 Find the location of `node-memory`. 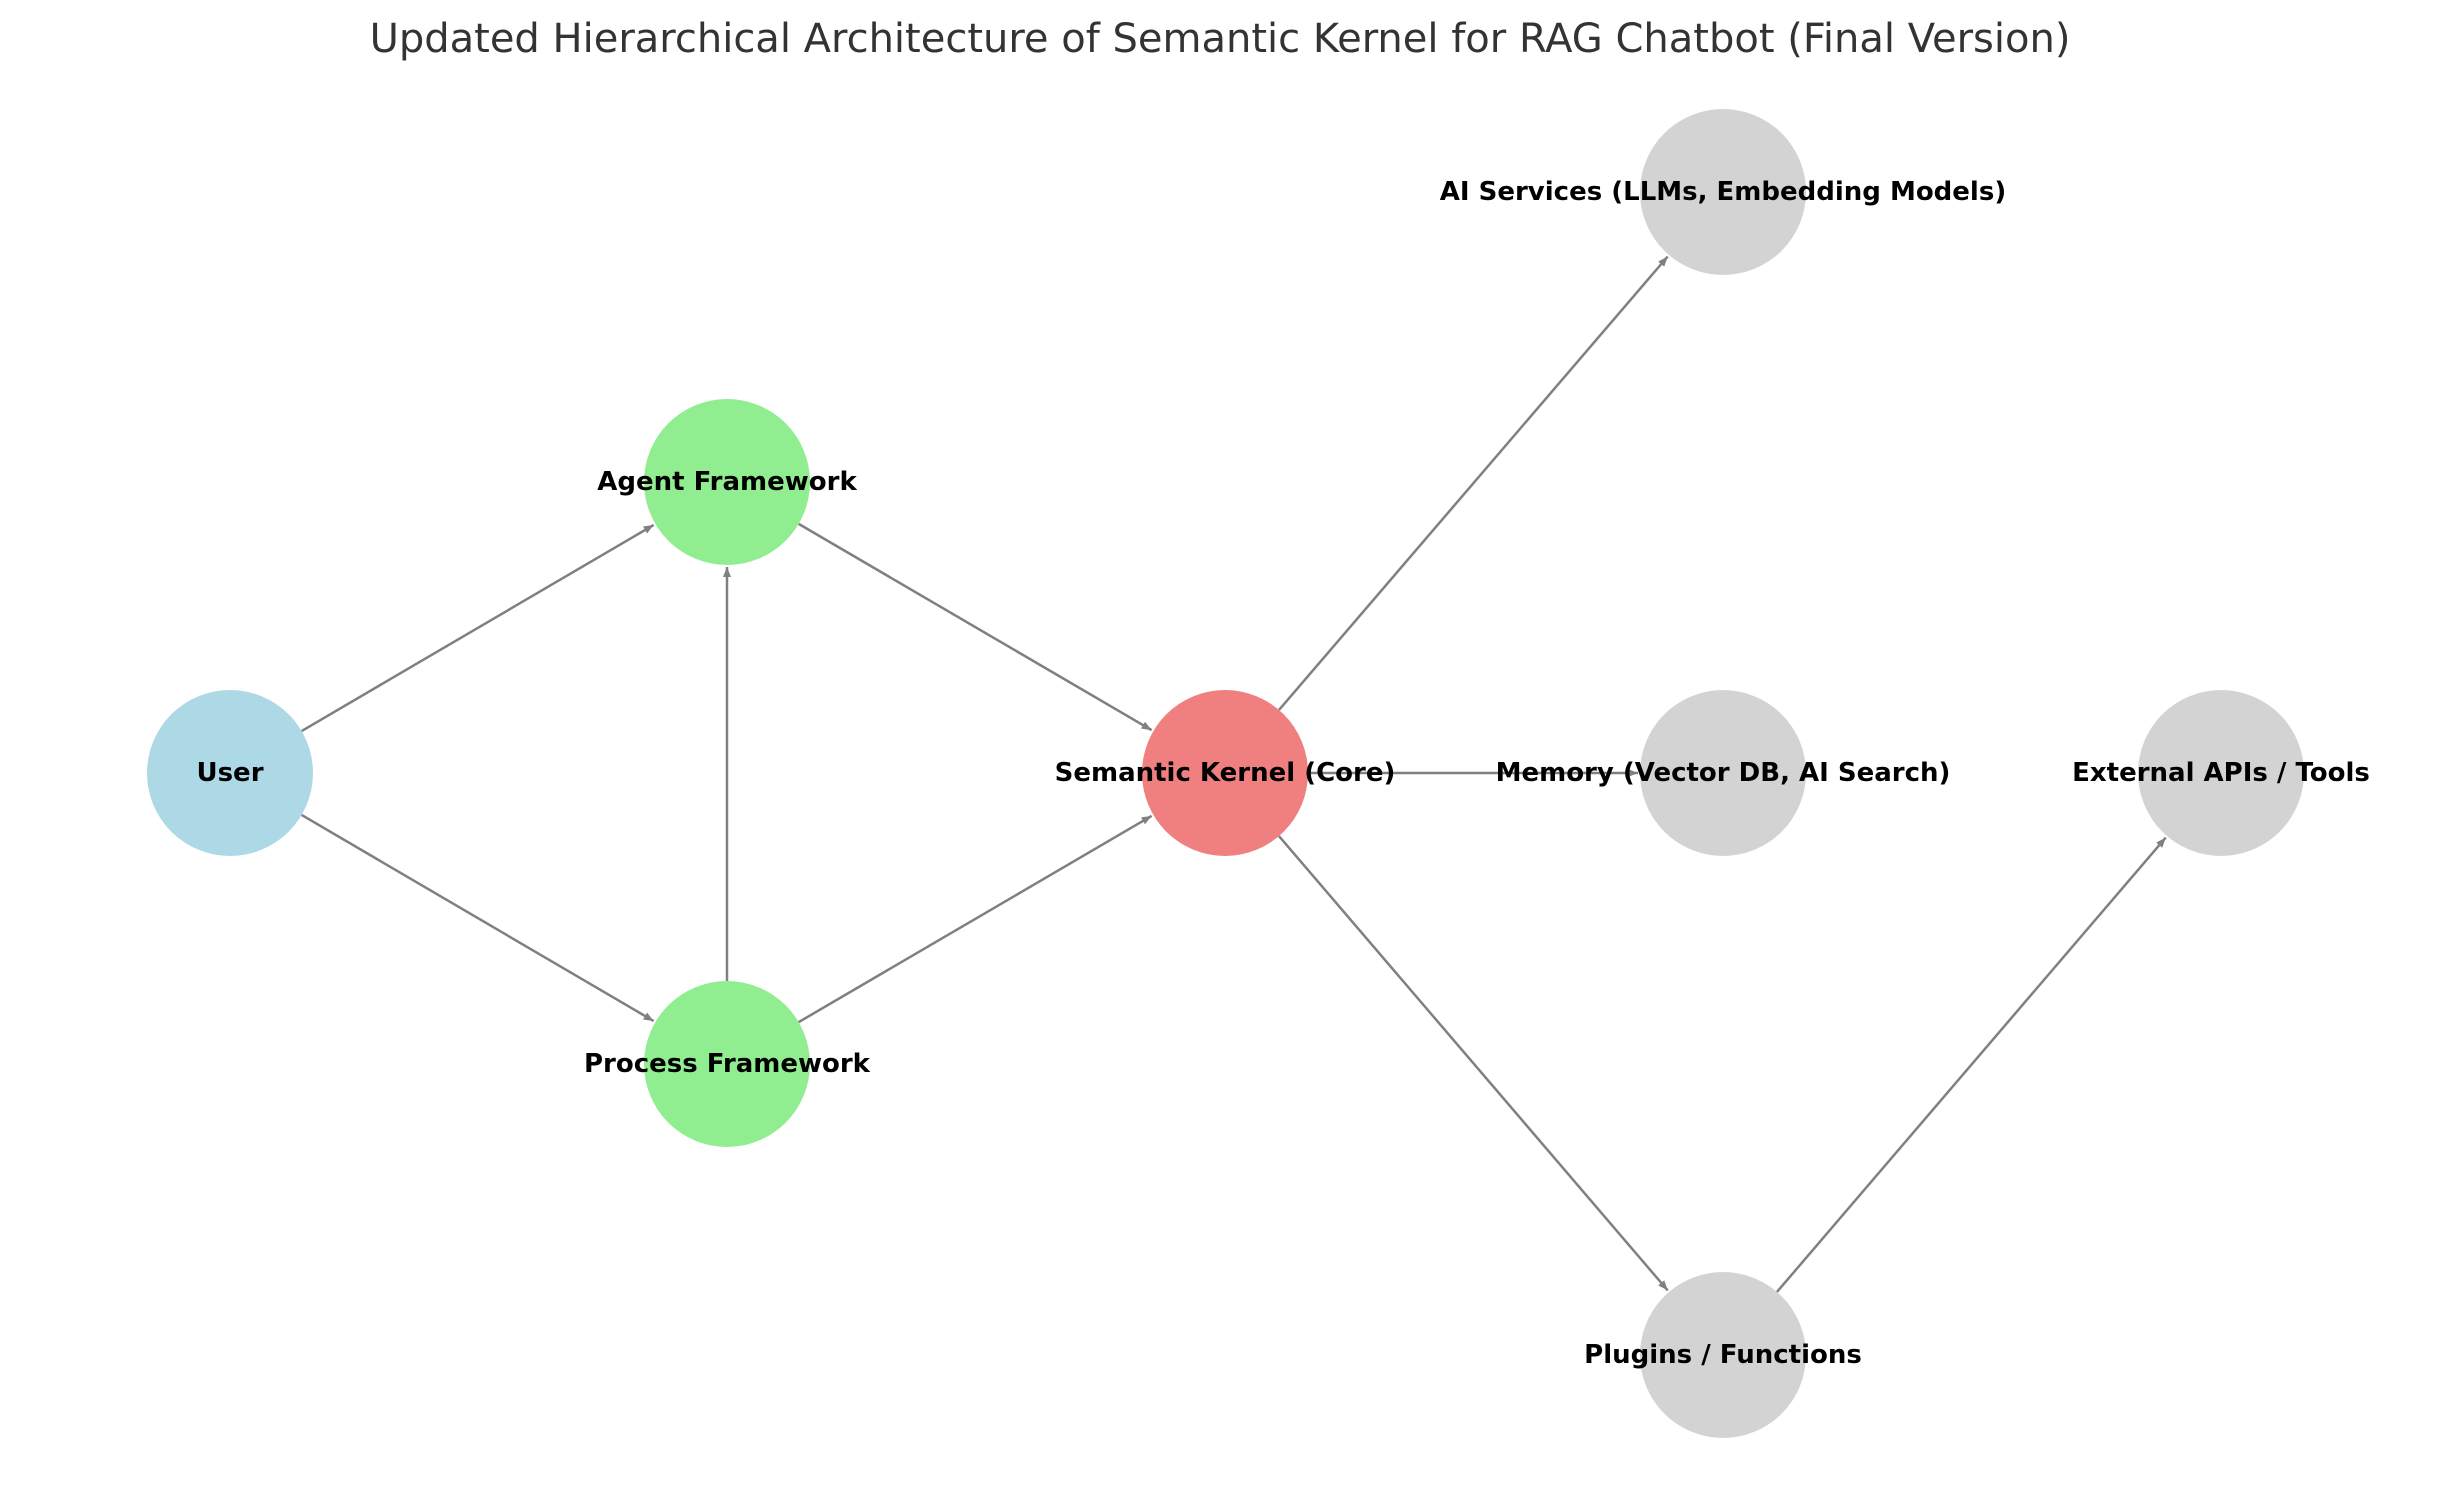

node-memory is located at coordinates (1723, 773).